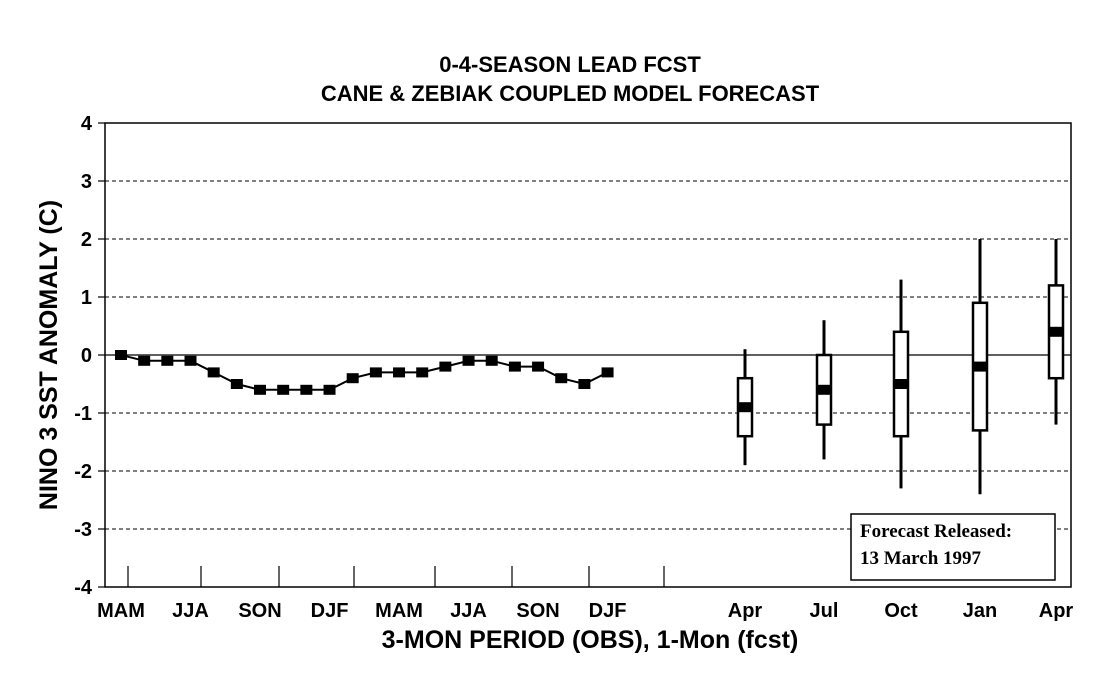 The image size is (1106, 684). I want to click on y-axis-title: NINO 3 SST ANOMALY (C), so click(49, 355).